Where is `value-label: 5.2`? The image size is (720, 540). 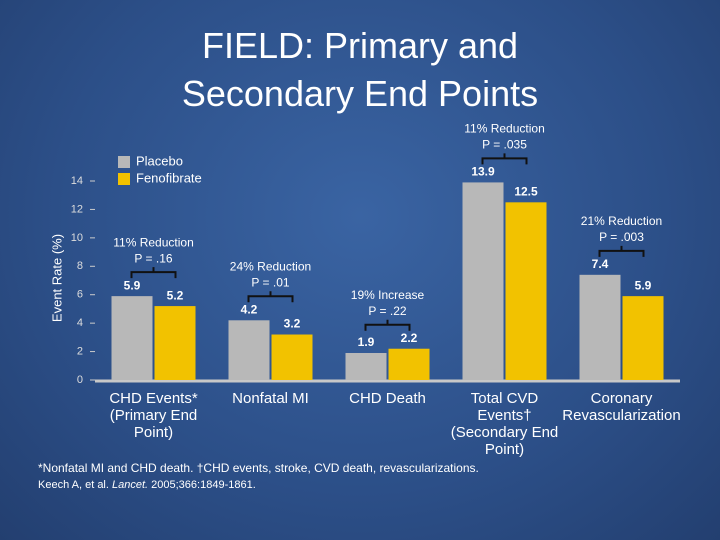
value-label: 5.2 is located at coordinates (175, 295).